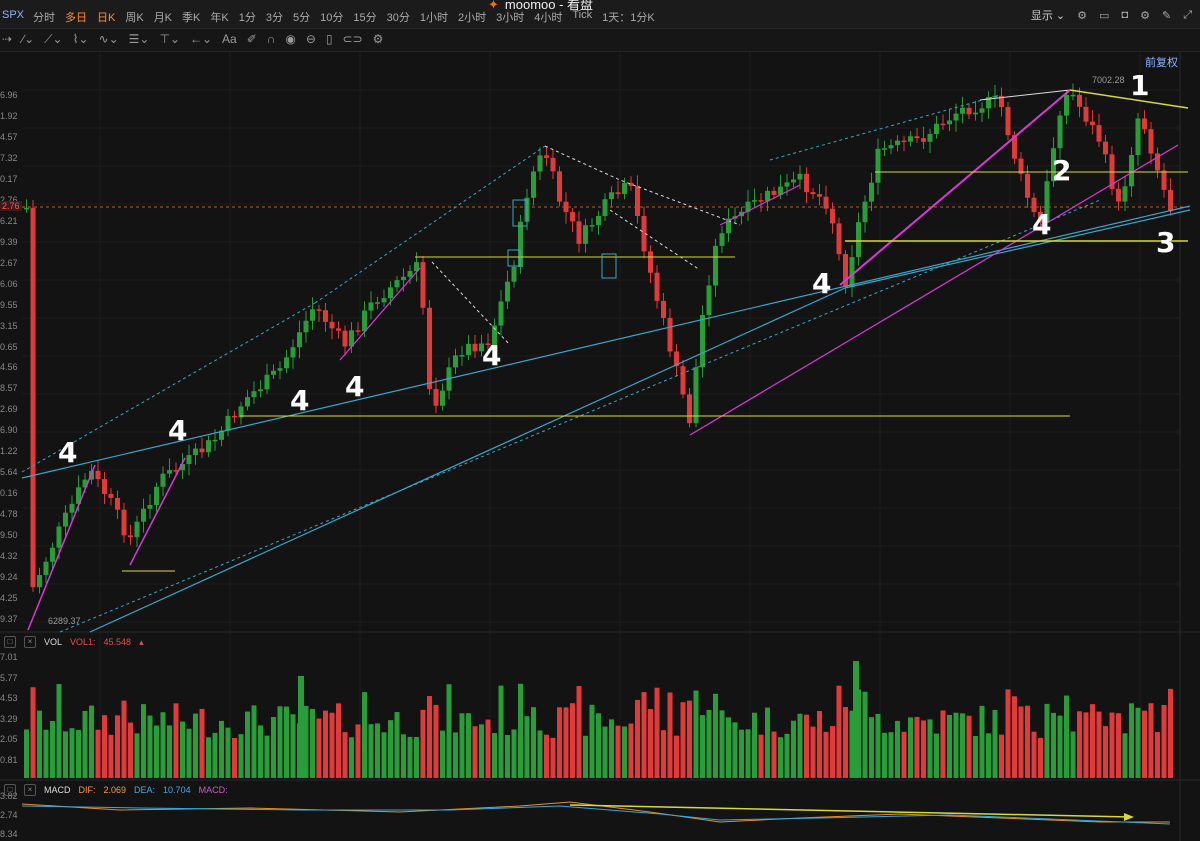  Describe the element at coordinates (310, 39) in the screenshot. I see `lock-icon: ⊖` at that location.